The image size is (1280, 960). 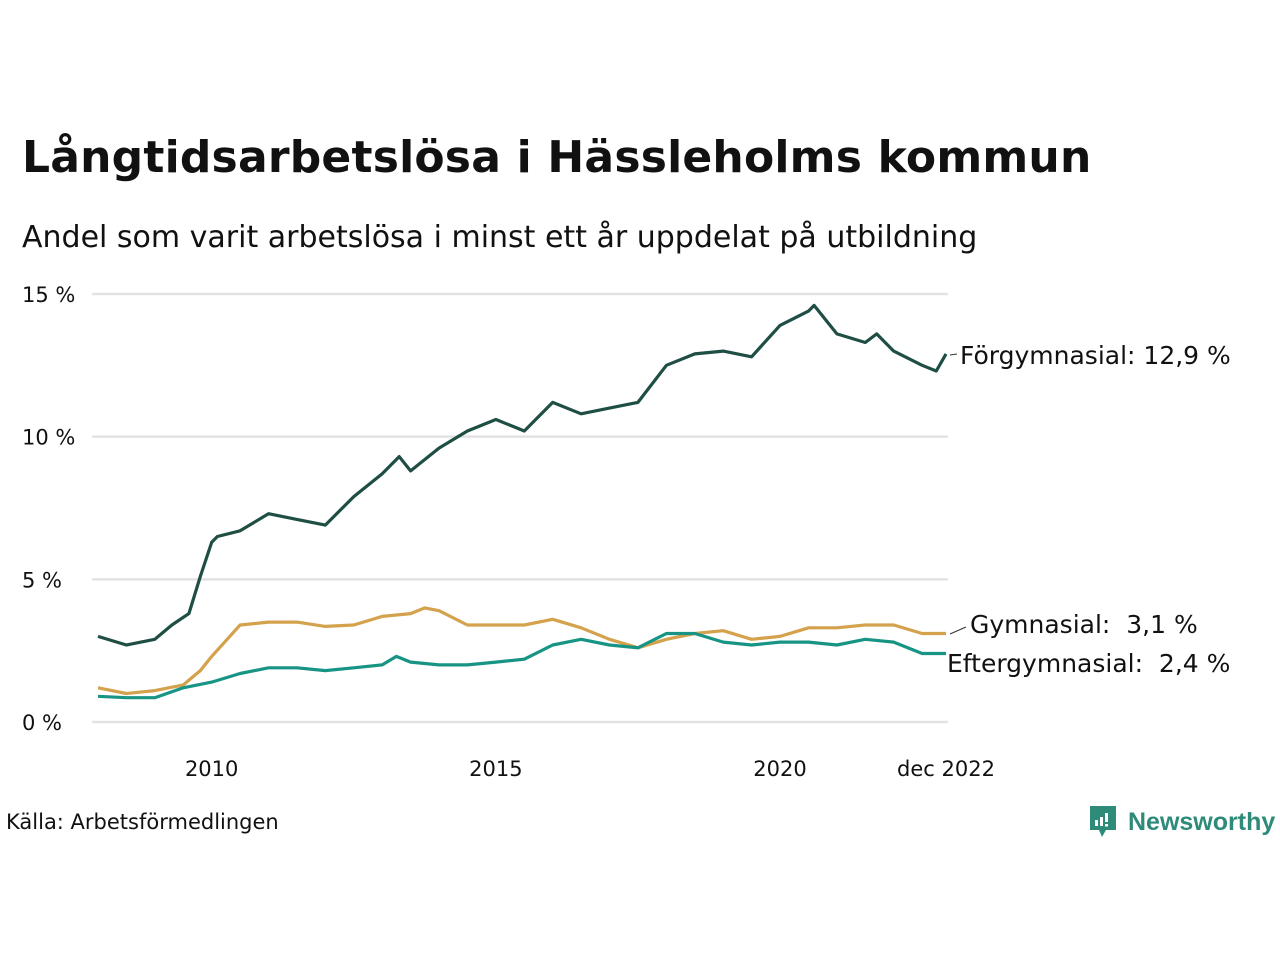 I want to click on y-tick-label: 15 %, so click(x=48, y=295).